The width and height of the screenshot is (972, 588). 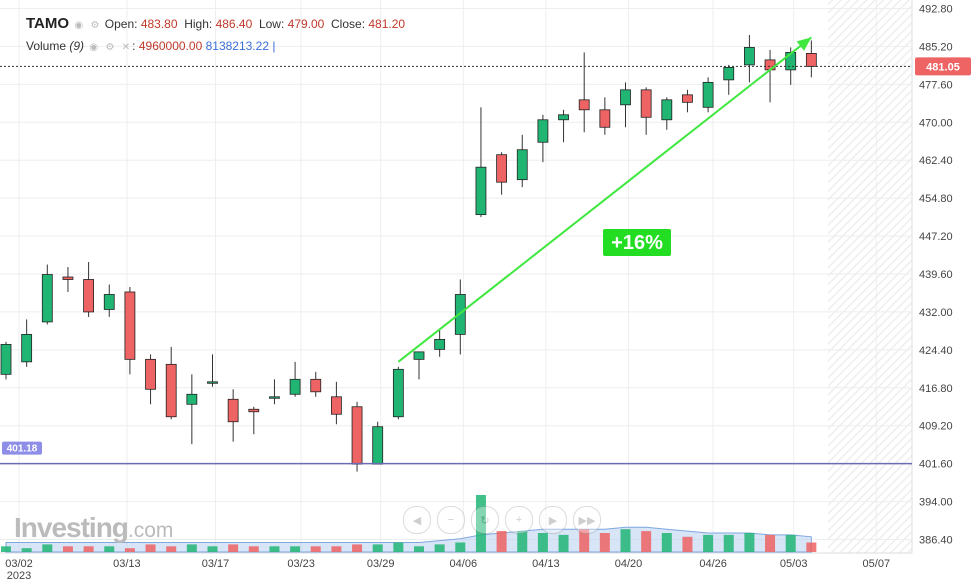 I want to click on rewind-icon: ◀, so click(x=417, y=520).